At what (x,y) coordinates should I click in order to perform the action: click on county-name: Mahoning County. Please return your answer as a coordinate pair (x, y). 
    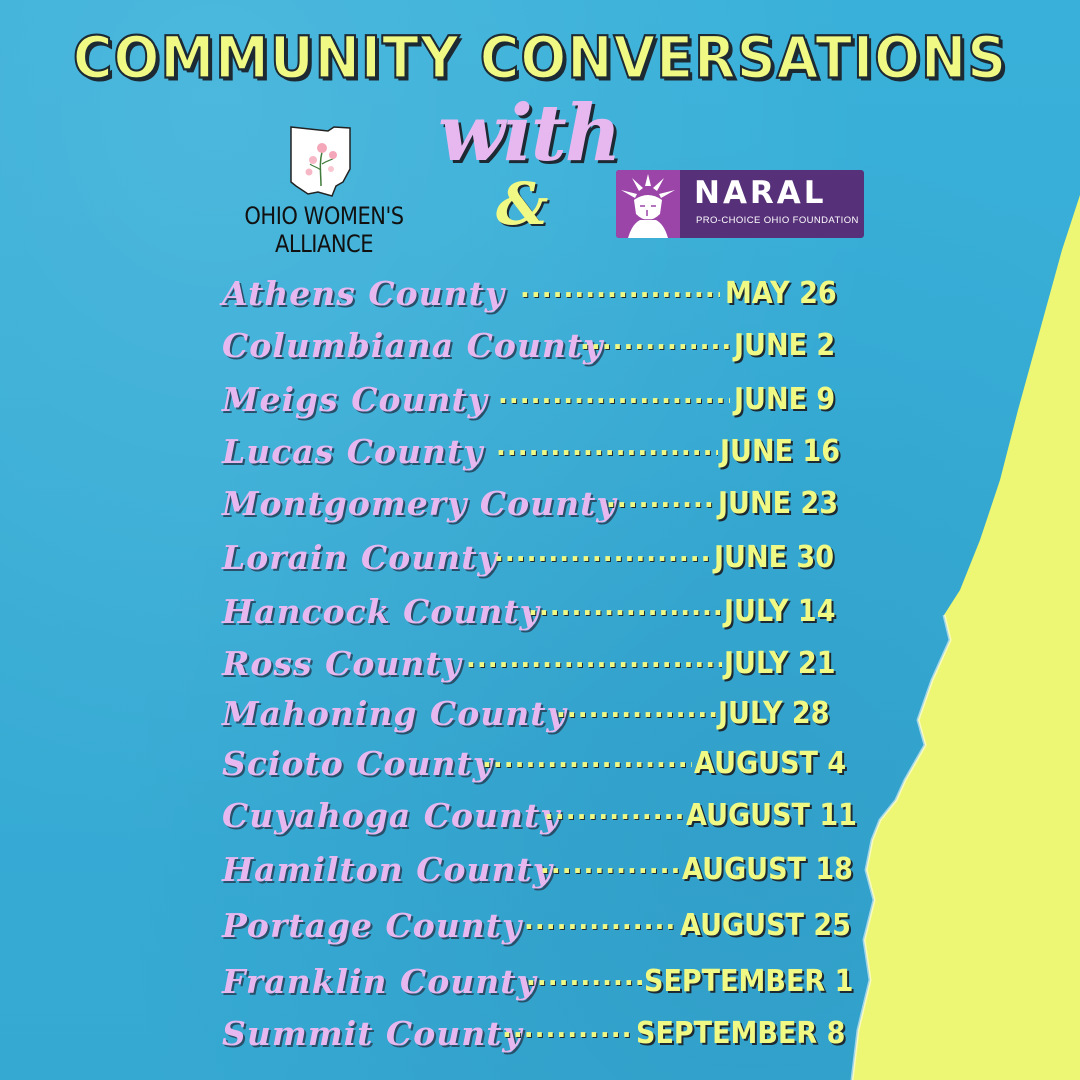
    Looking at the image, I should click on (394, 713).